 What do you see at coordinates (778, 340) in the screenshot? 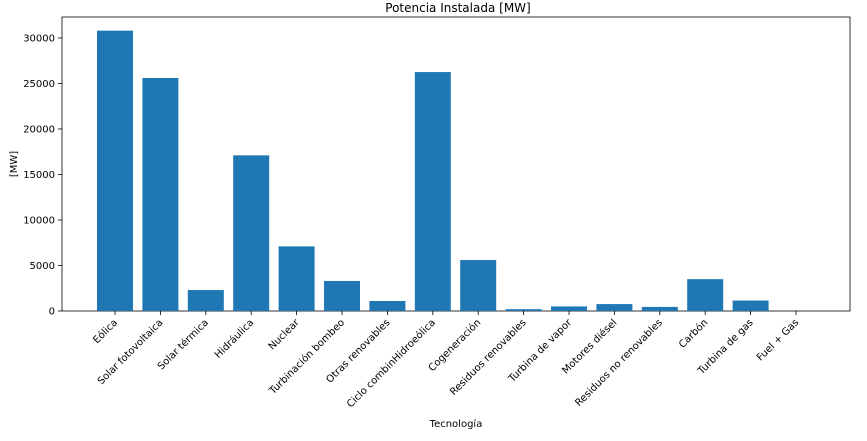
I see `x-tick-label: Fuel + Gas` at bounding box center [778, 340].